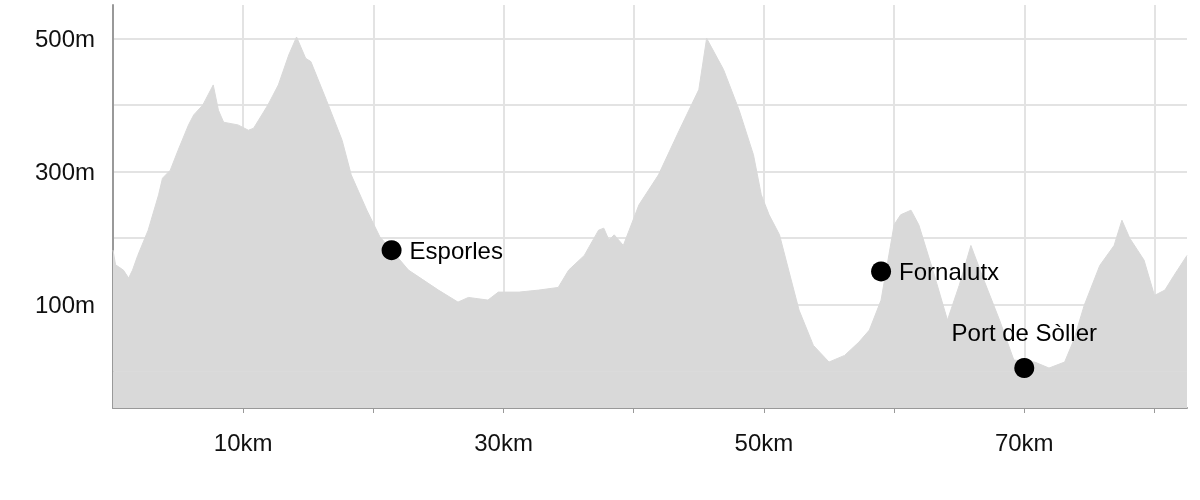  What do you see at coordinates (1024, 332) in the screenshot?
I see `annotation: Port de Sòller` at bounding box center [1024, 332].